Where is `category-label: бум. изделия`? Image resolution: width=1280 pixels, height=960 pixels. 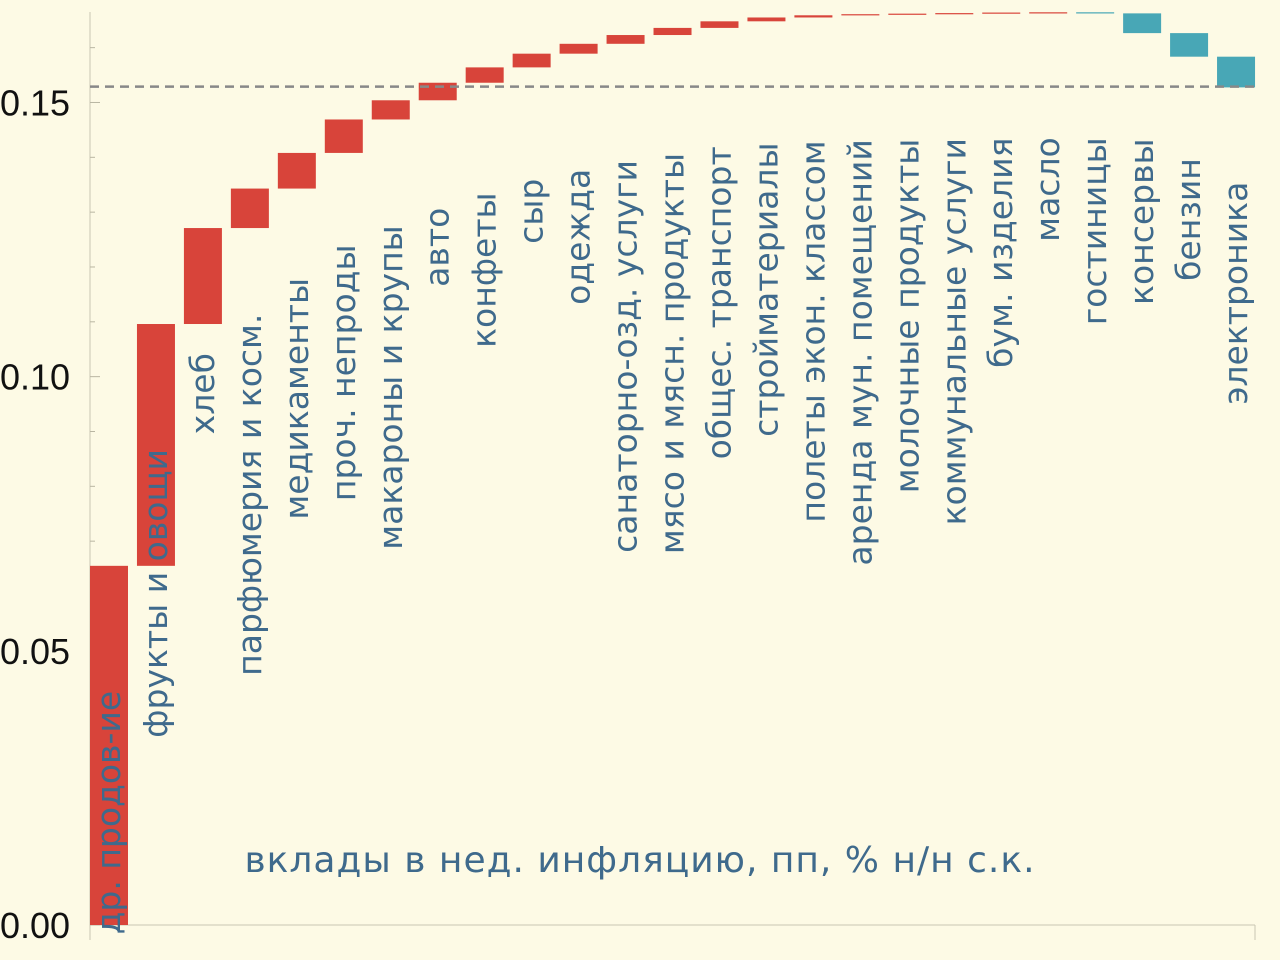 category-label: бум. изделия is located at coordinates (1000, 253).